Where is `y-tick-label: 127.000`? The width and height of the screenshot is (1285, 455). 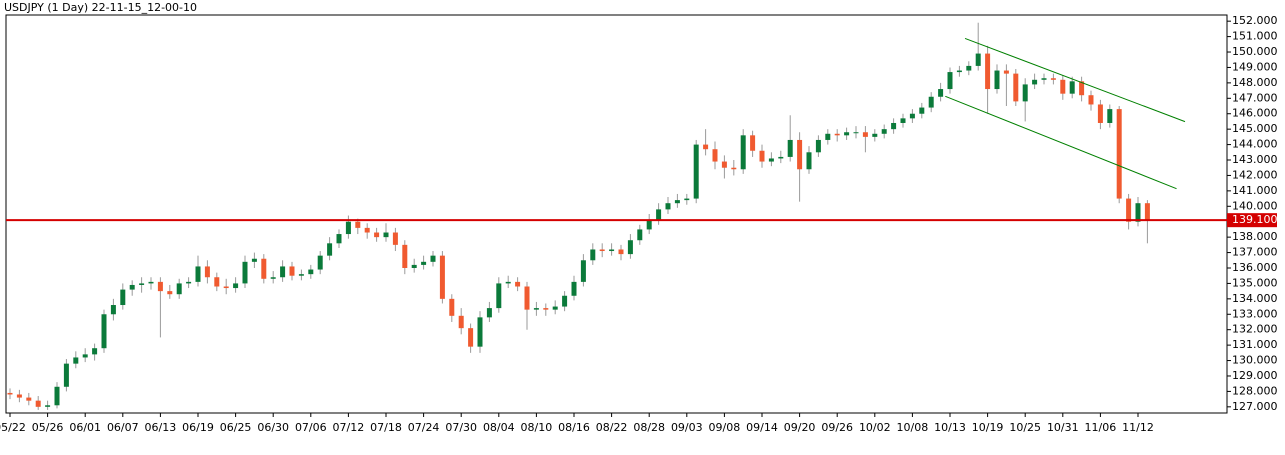 y-tick-label: 127.000 is located at coordinates (1255, 406).